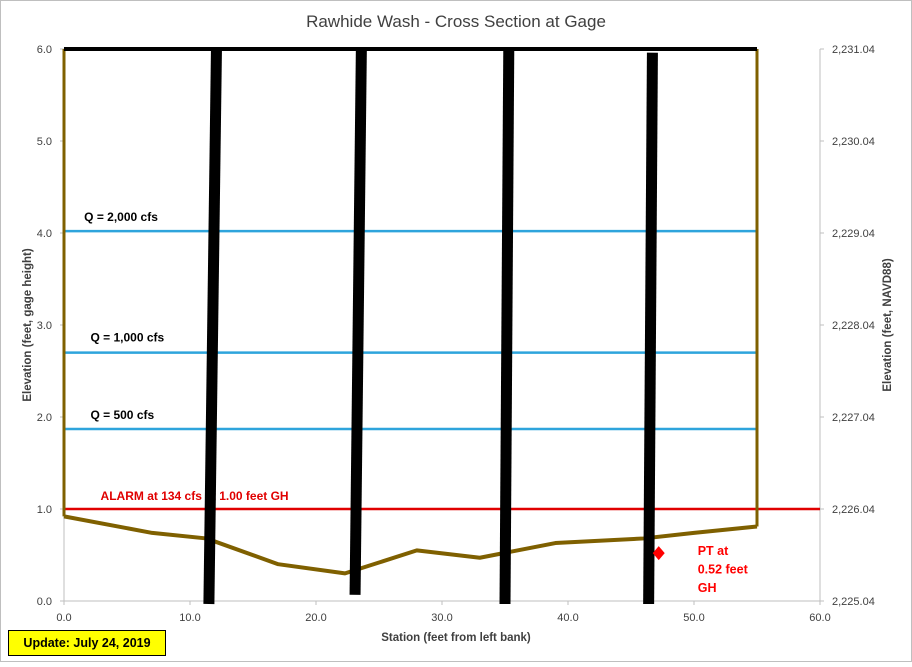 Image resolution: width=912 pixels, height=667 pixels. What do you see at coordinates (44, 142) in the screenshot?
I see `y-tick-label: 5.0` at bounding box center [44, 142].